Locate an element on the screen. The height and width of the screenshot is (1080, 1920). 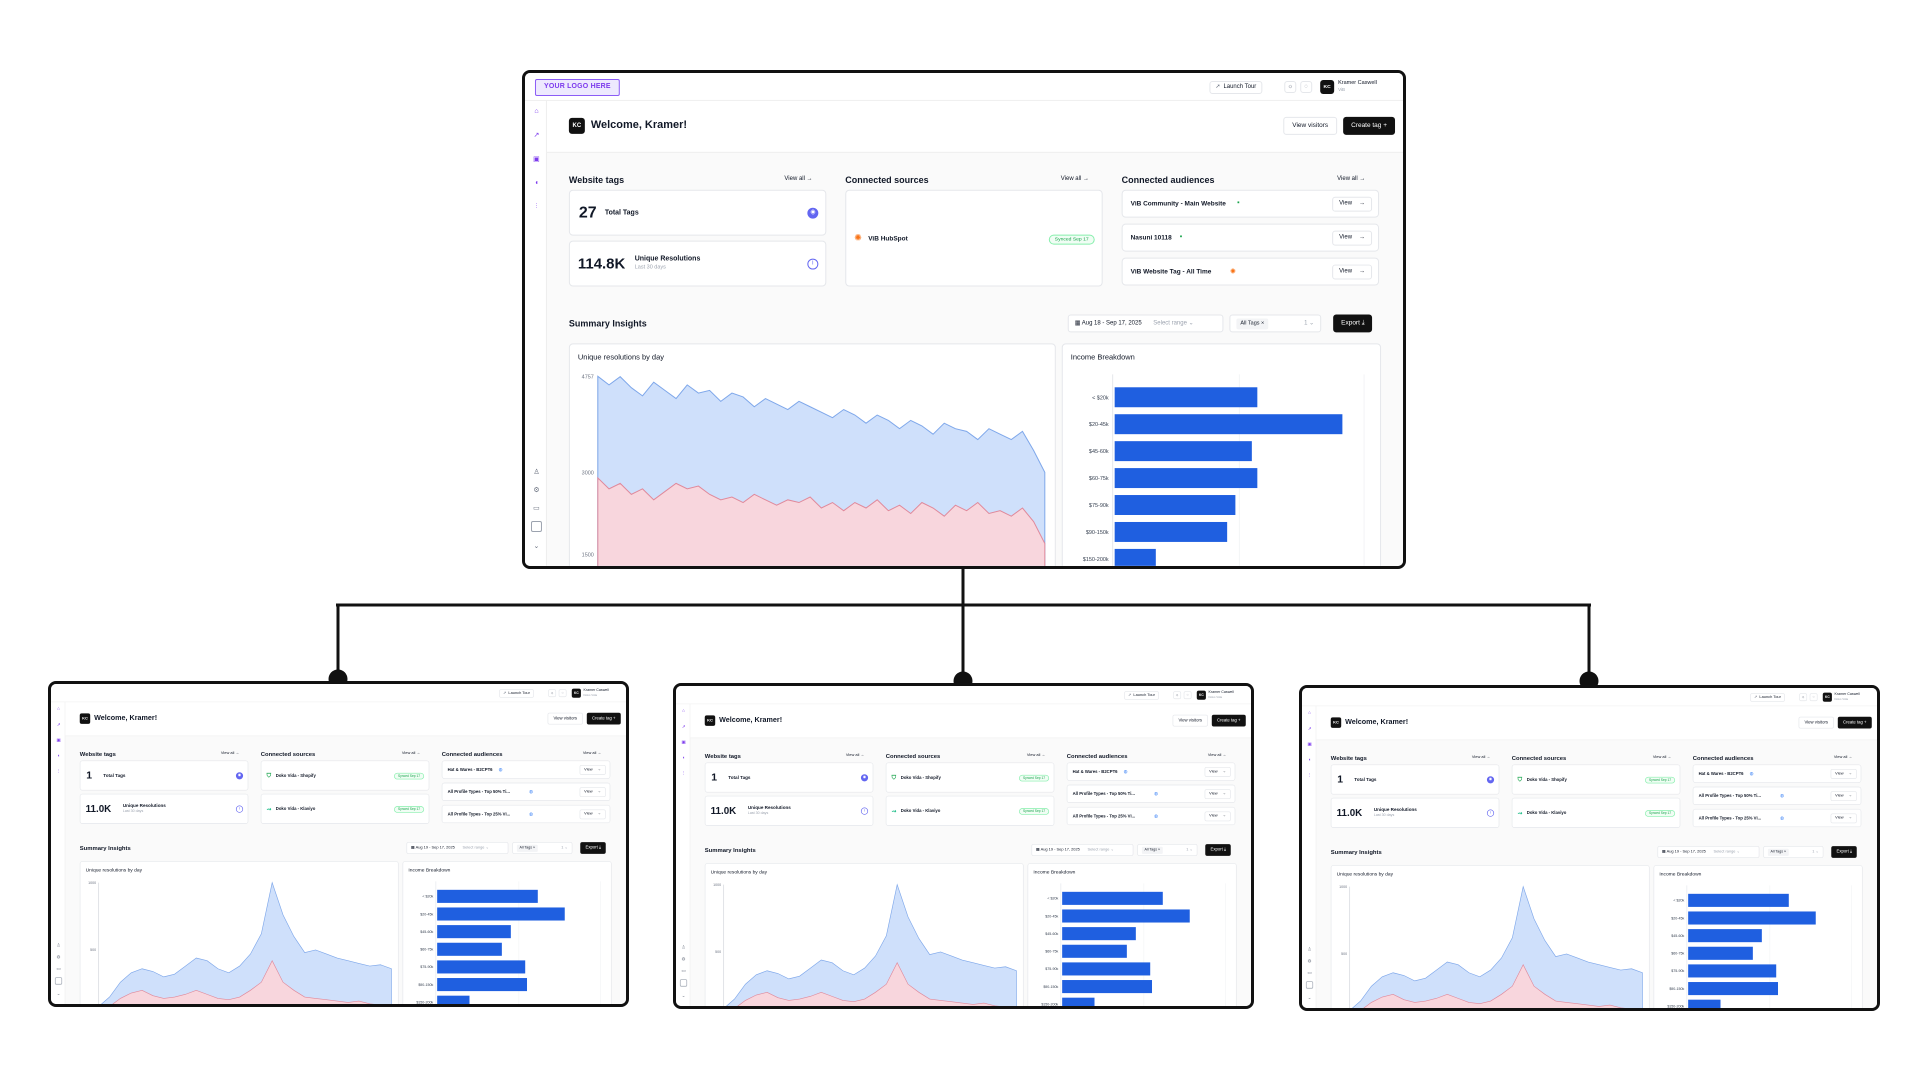
audience-row: ViB Website Tag - All Time ✺ View → is located at coordinates (1250, 271).